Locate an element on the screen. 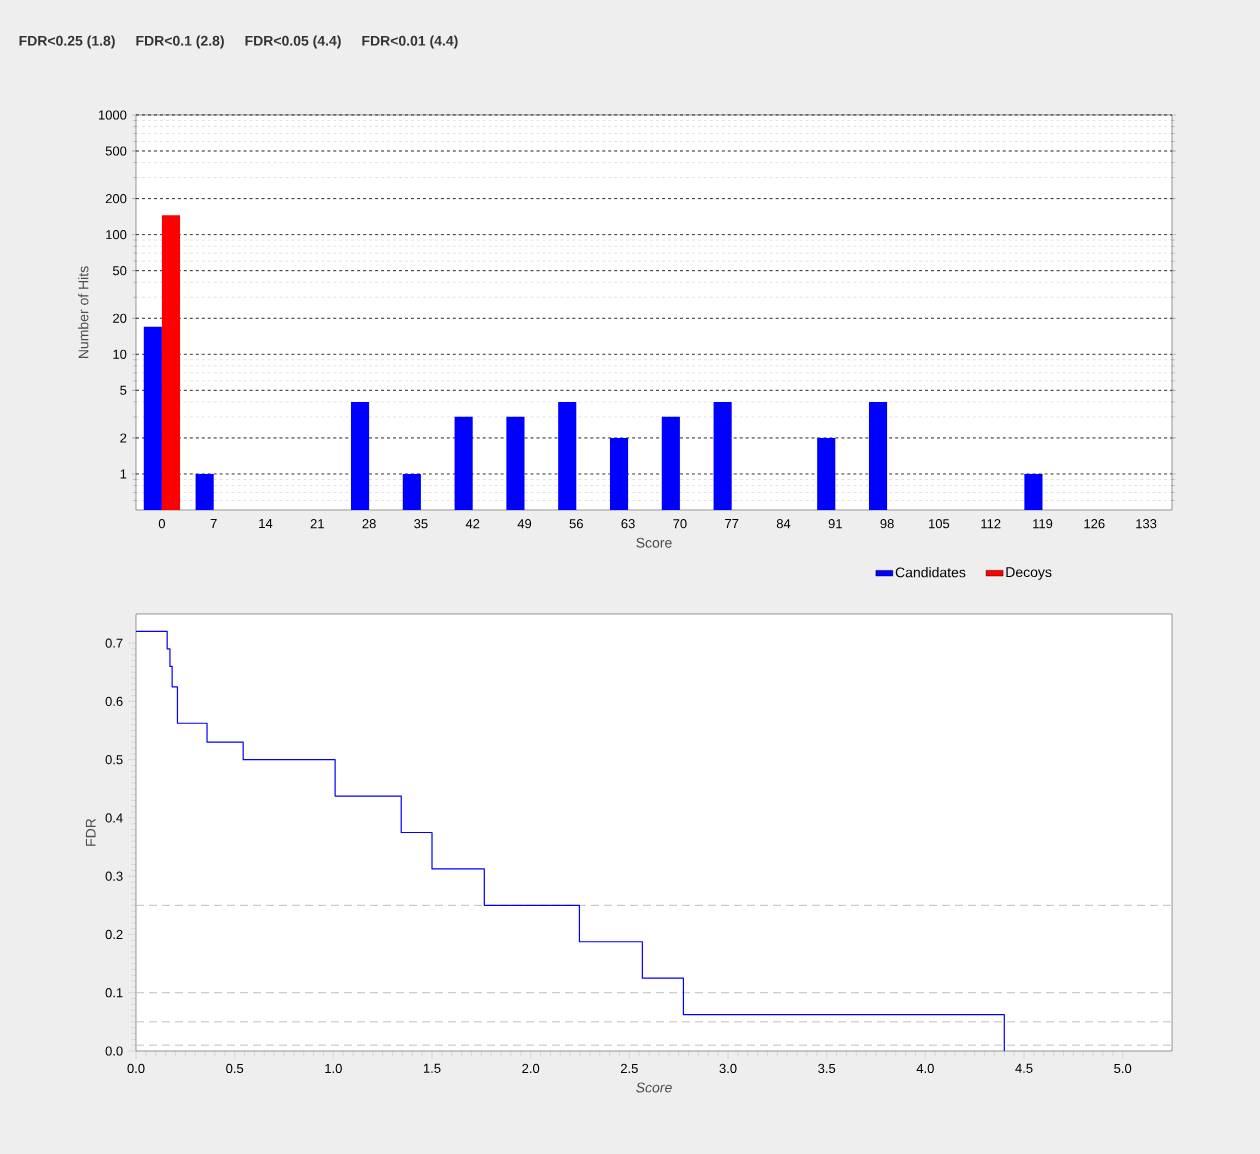 This screenshot has width=1260, height=1154. y-tick-label: 1000 is located at coordinates (112, 115).